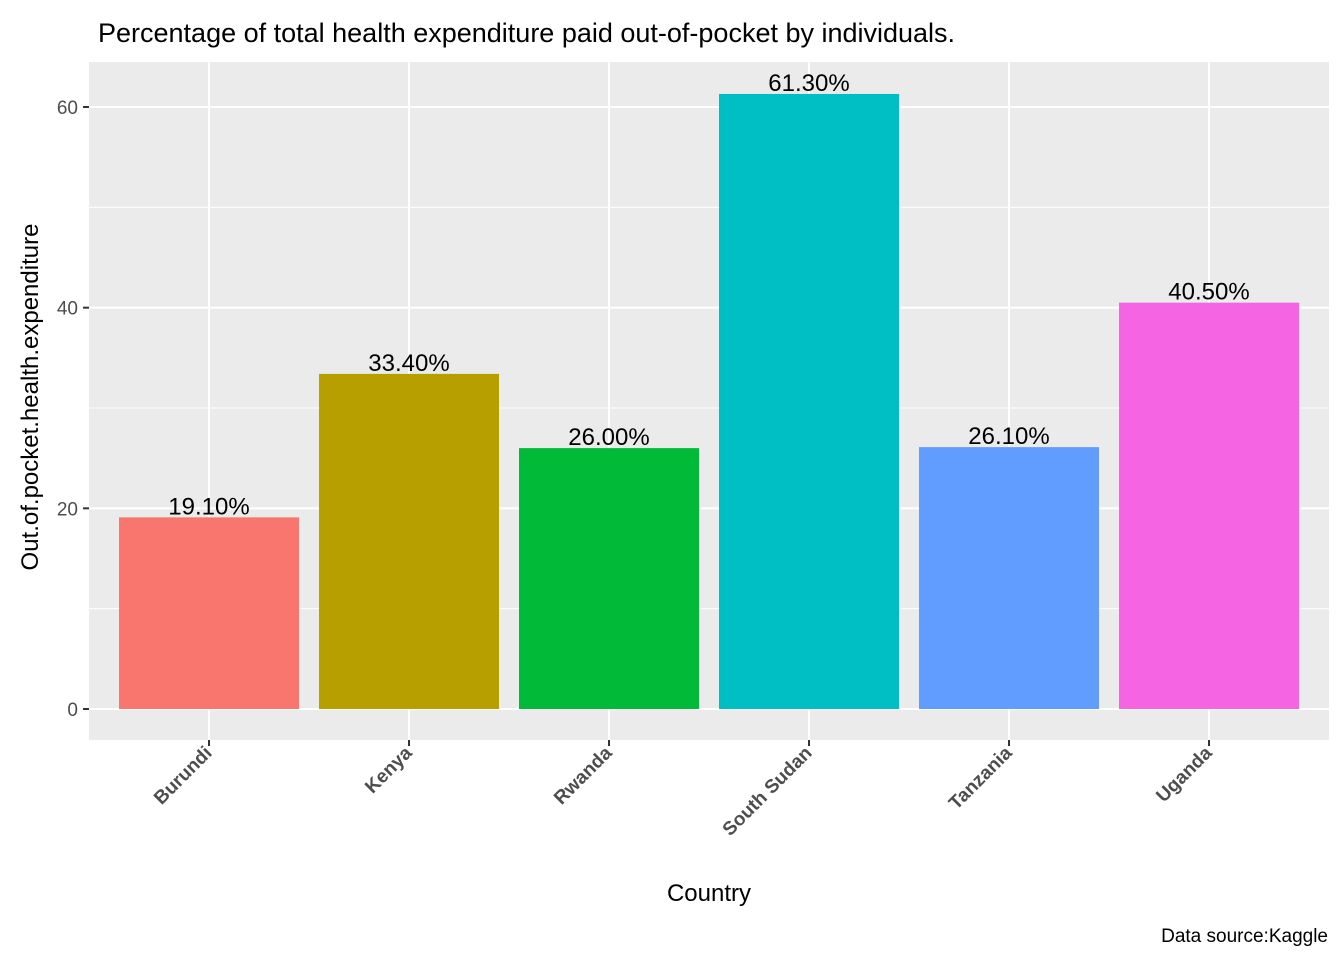 This screenshot has width=1344, height=965. Describe the element at coordinates (208, 506) in the screenshot. I see `data-label: 19.10%` at that location.